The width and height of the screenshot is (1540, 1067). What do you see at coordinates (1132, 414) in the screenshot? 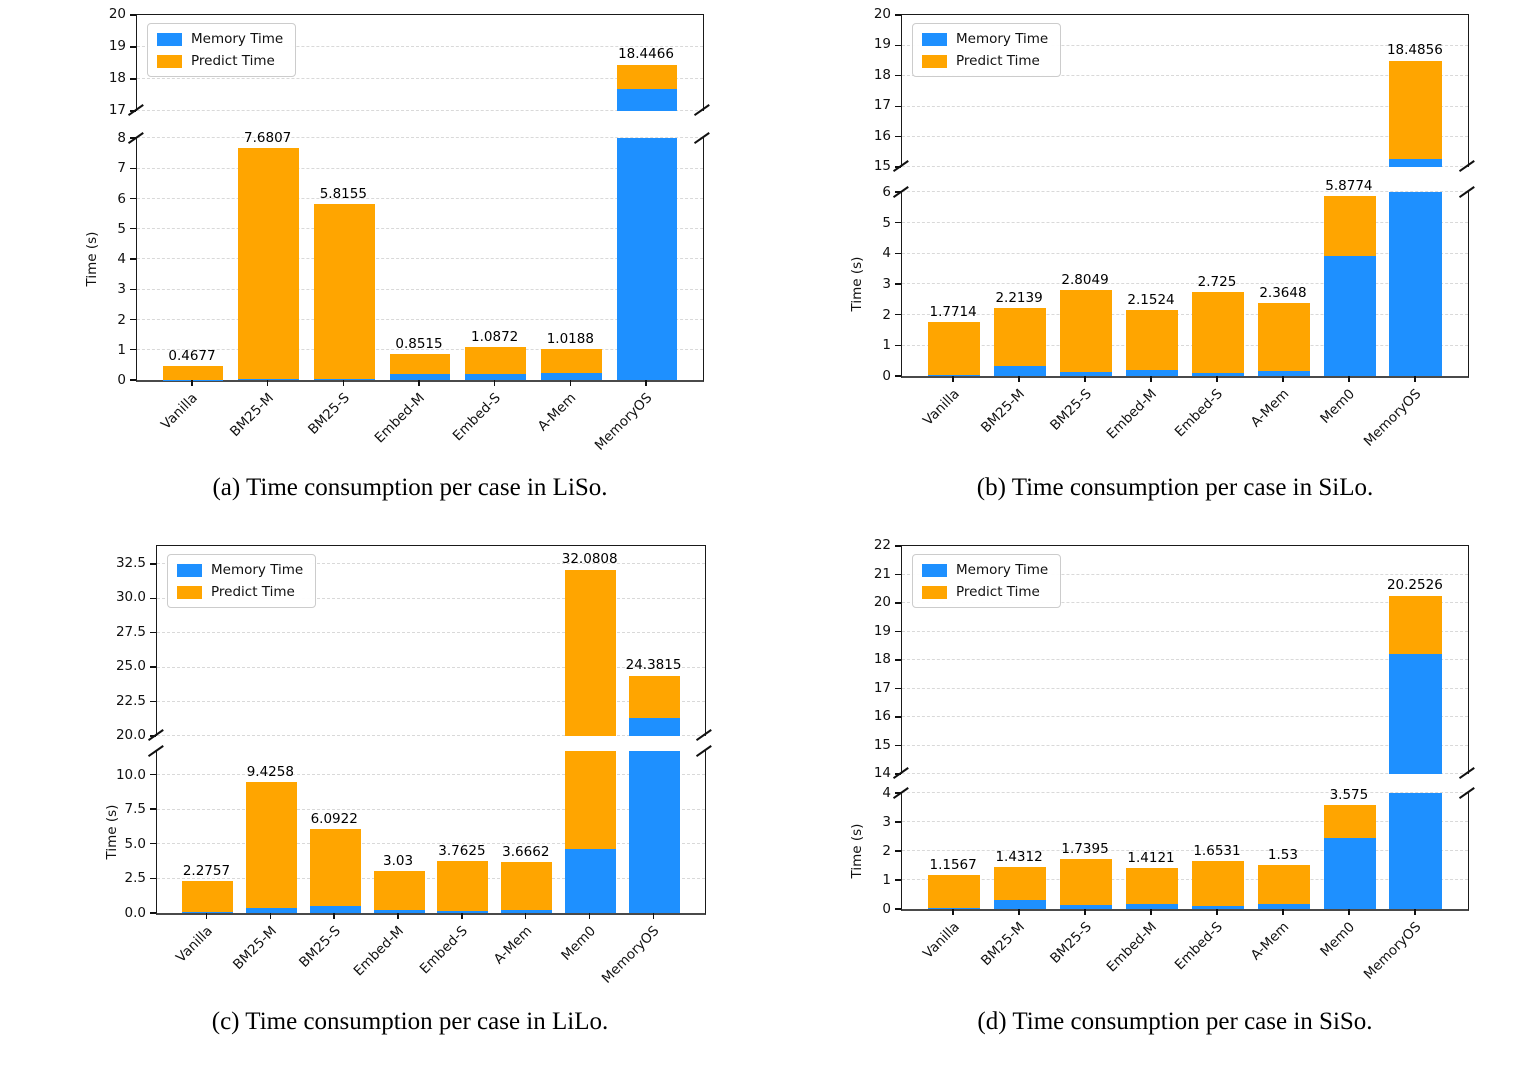
I see `x-tick-label: Embed-M` at bounding box center [1132, 414].